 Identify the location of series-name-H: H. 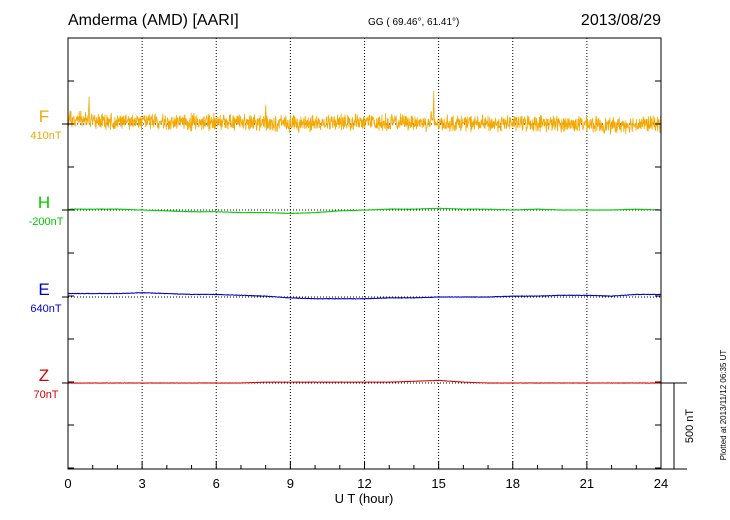
(44, 202).